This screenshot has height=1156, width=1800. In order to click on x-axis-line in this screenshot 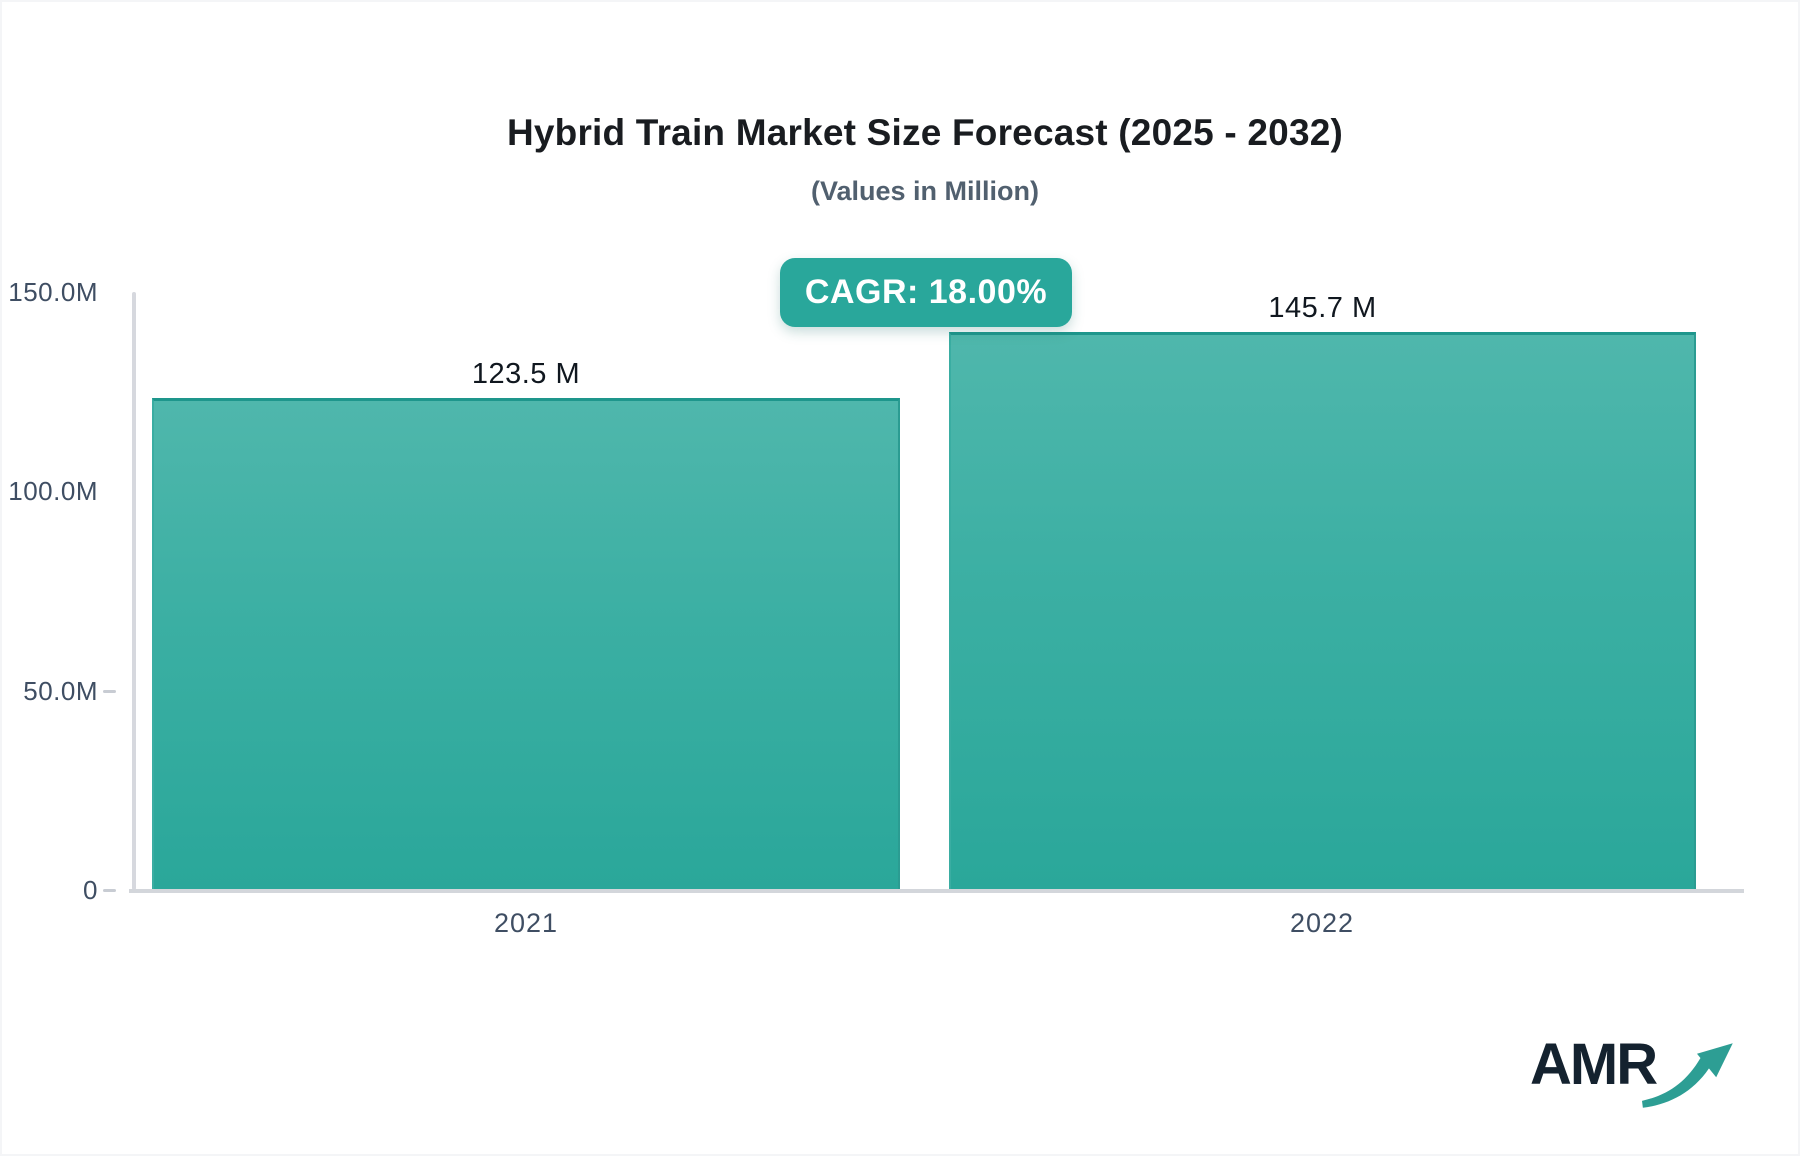, I will do `click(936, 891)`.